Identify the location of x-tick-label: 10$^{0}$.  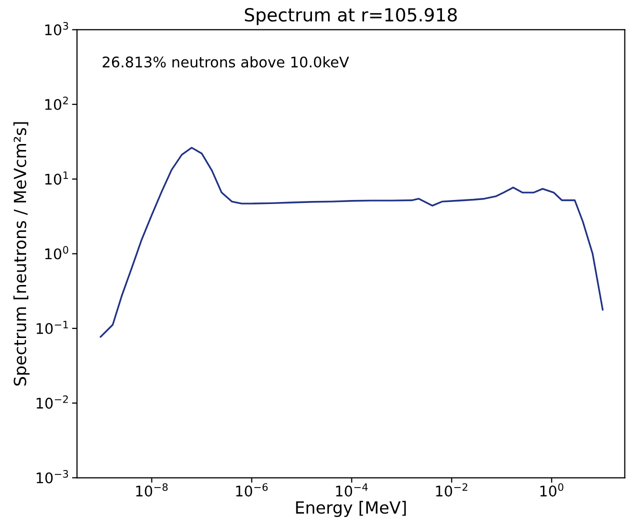
(552, 490).